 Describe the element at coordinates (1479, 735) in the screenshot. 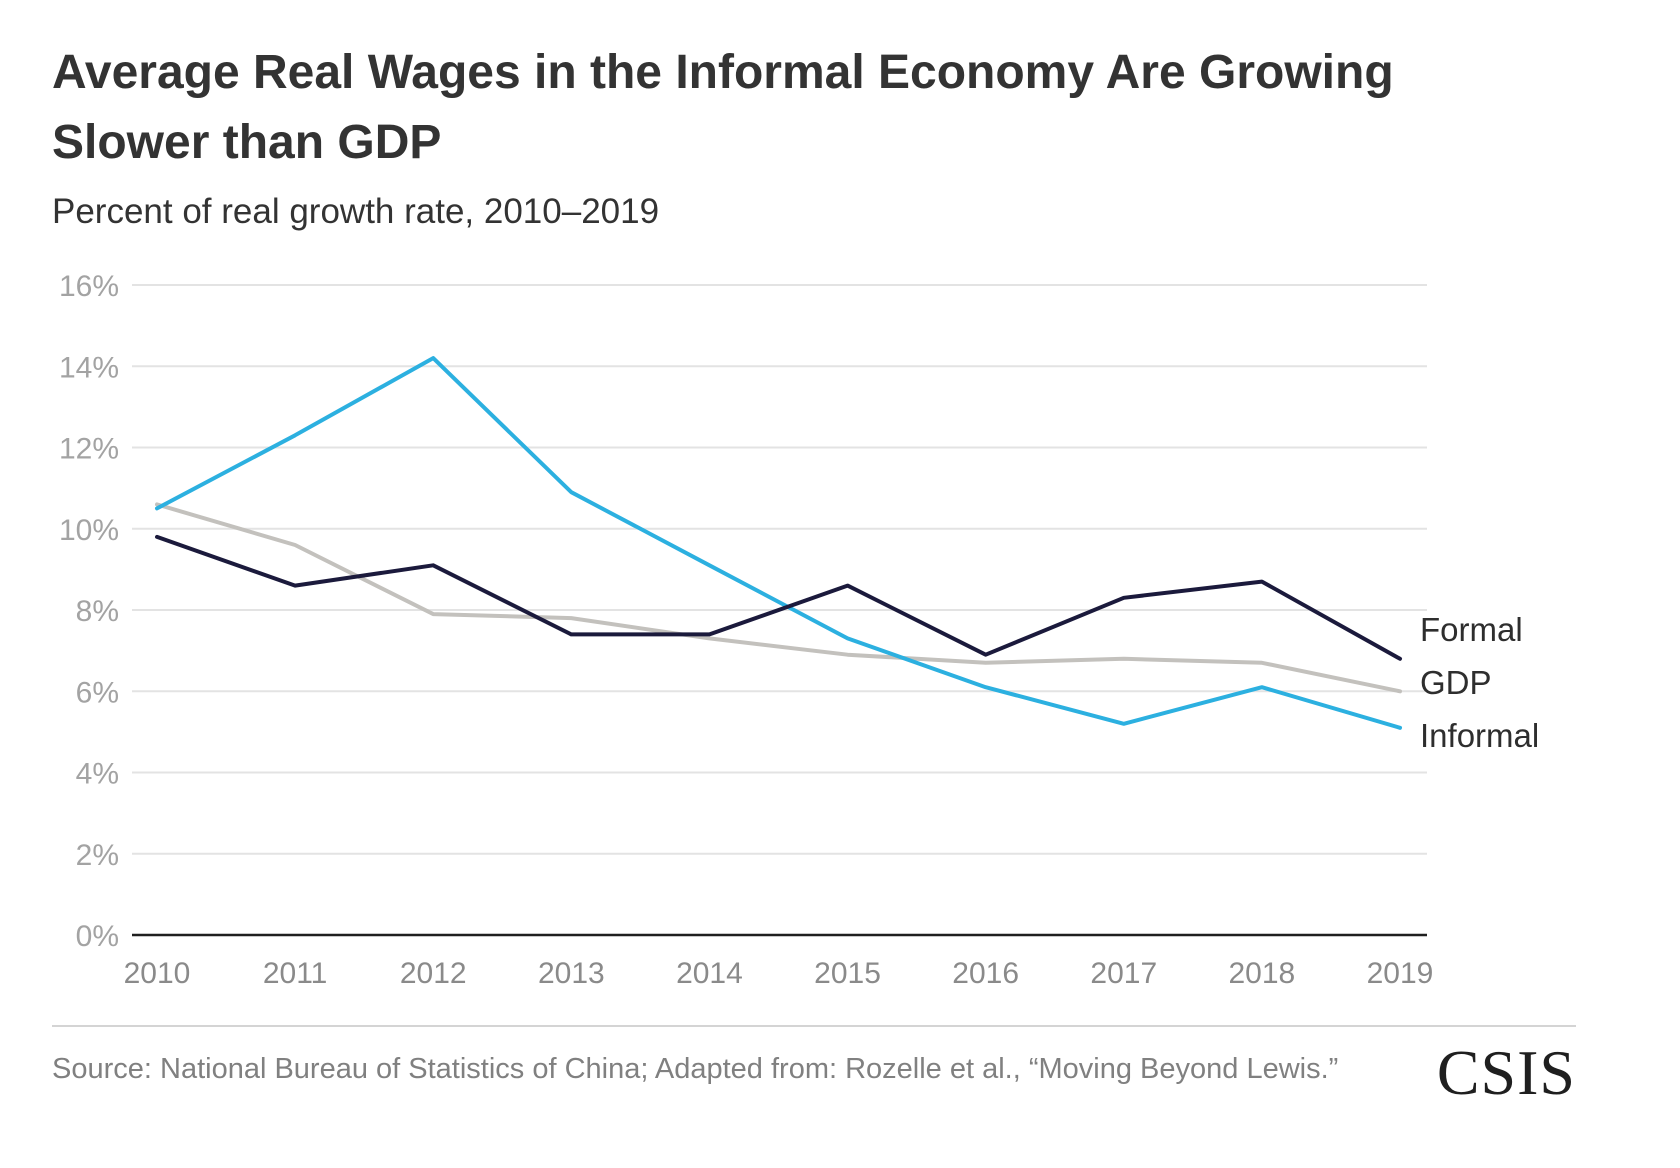

I see `series-label-informal: Informal` at that location.